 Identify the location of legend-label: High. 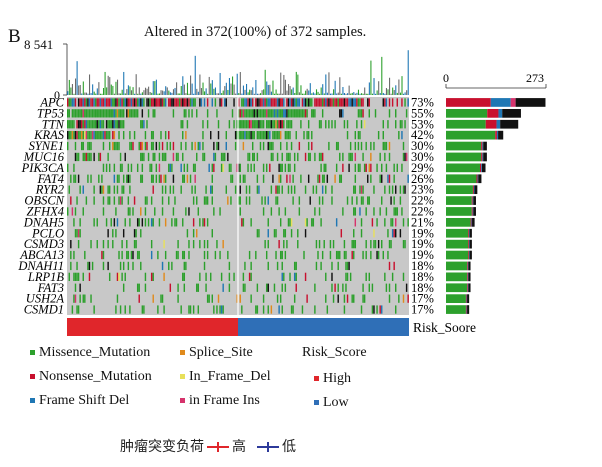
(337, 378).